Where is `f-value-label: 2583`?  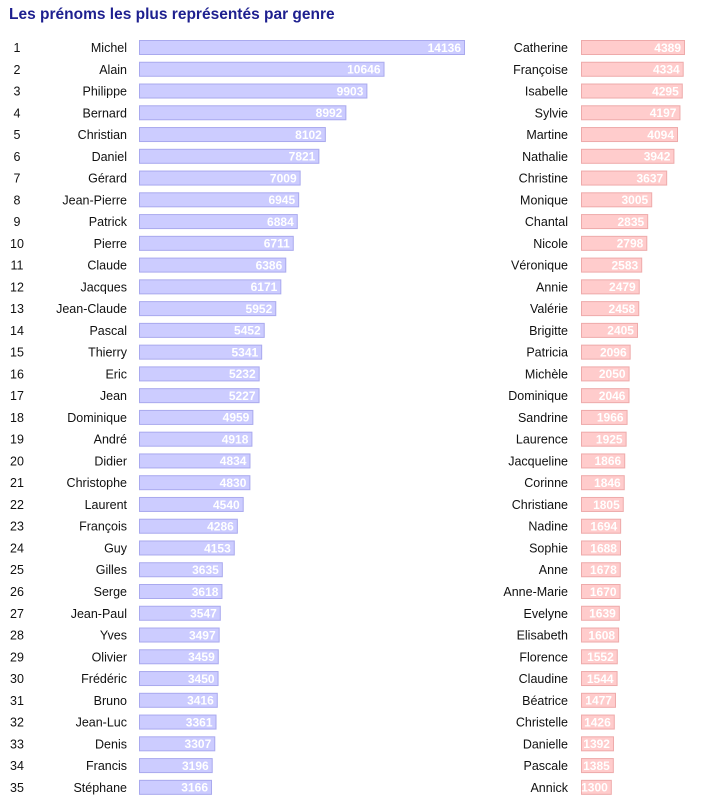
f-value-label: 2583 is located at coordinates (625, 265).